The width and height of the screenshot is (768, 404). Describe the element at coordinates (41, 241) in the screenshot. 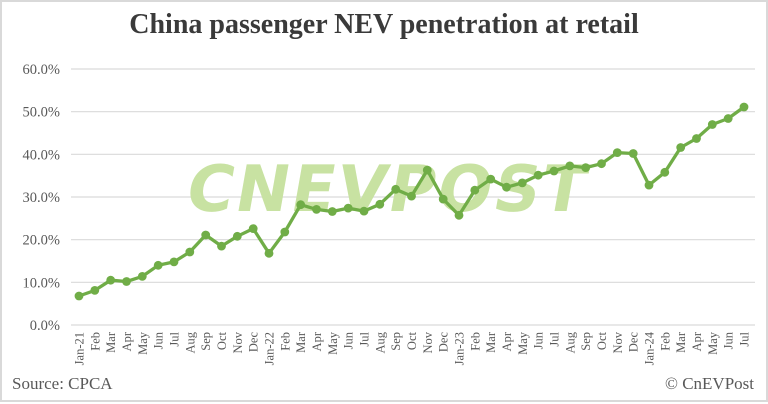

I see `y-axis-tick-label: 20.0%` at that location.